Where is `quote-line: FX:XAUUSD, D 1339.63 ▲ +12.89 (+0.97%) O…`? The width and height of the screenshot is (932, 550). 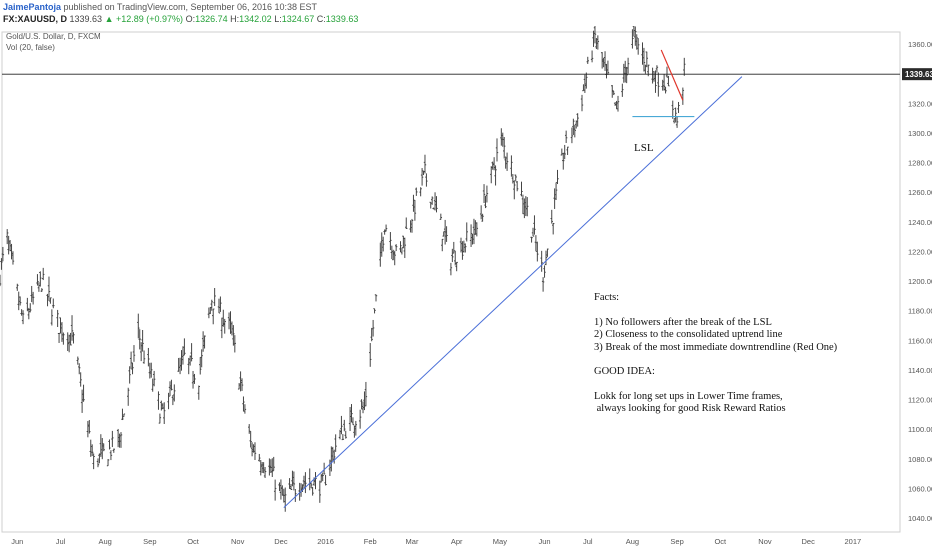
quote-line: FX:XAUUSD, D 1339.63 ▲ +12.89 (+0.97%) O… is located at coordinates (180, 19).